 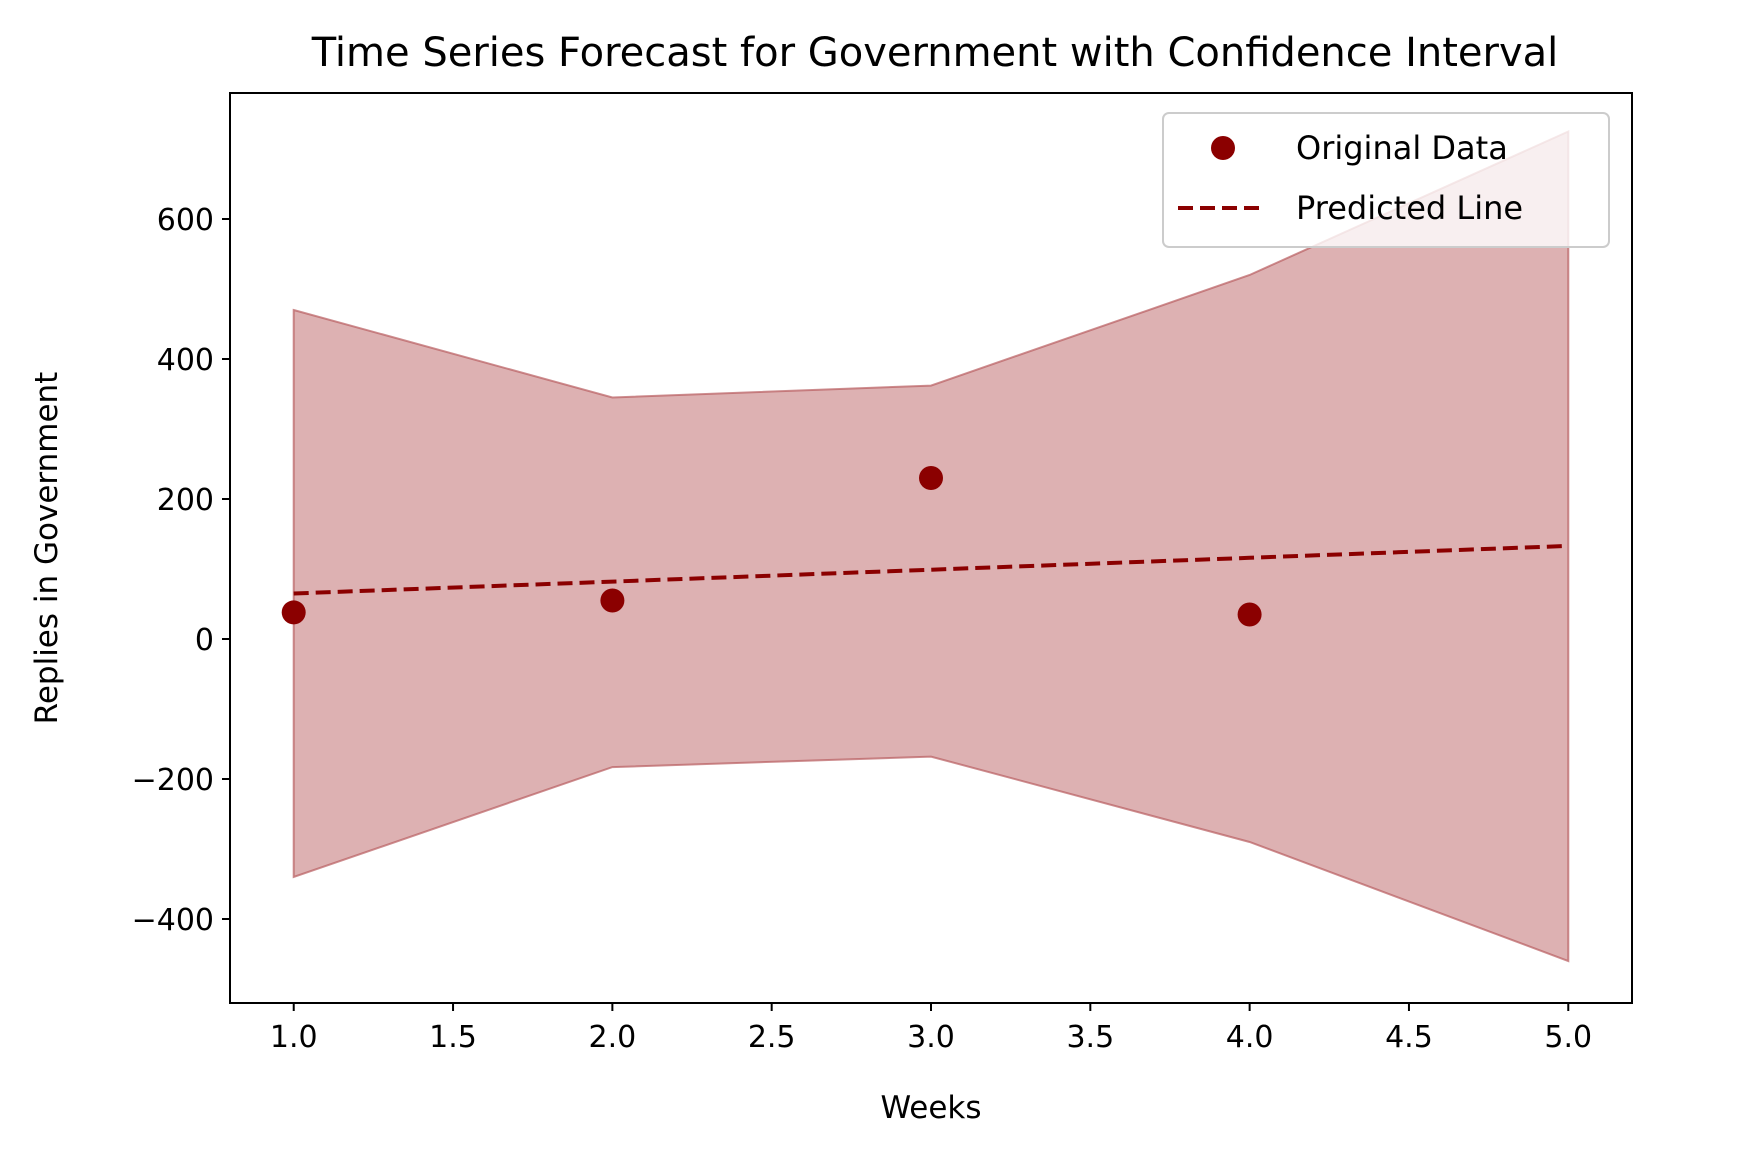 I want to click on y-axis: −400 −200 0 200 400 600, so click(x=181, y=570).